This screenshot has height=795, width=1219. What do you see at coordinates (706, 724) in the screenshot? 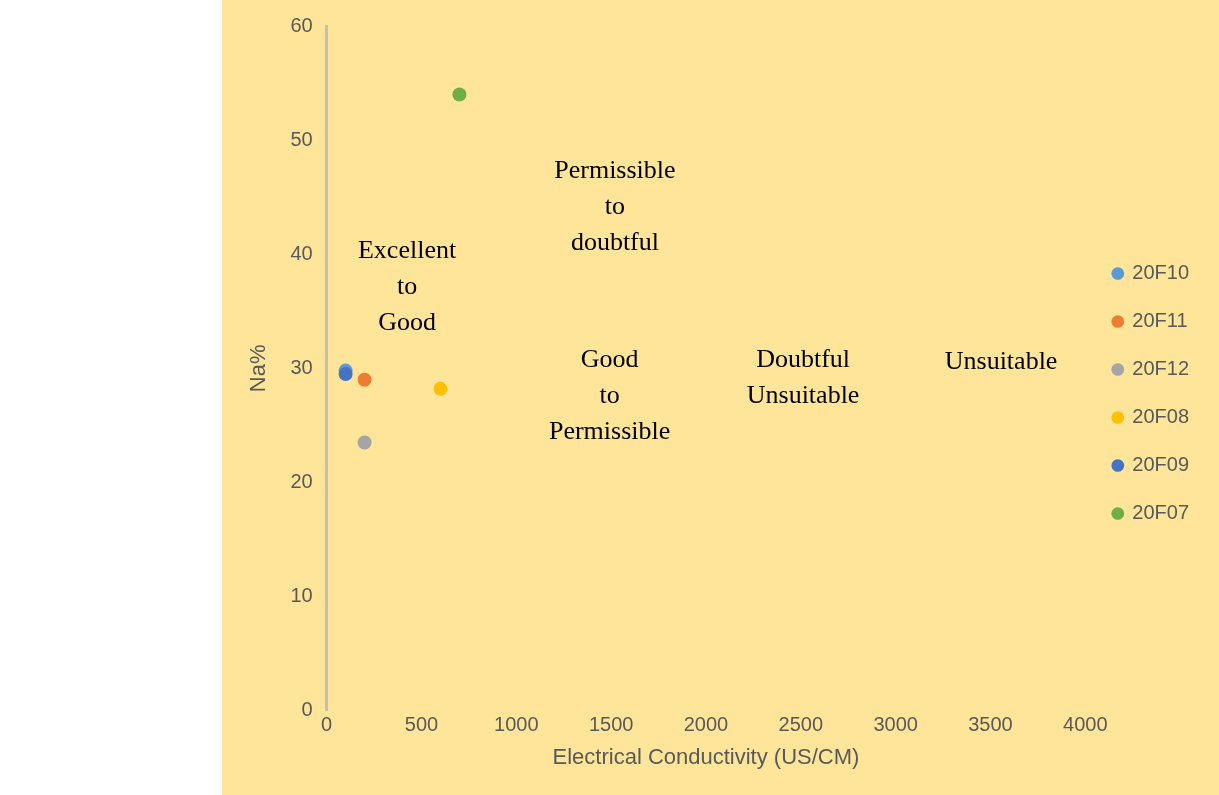
I see `x-tick-label: 2000` at bounding box center [706, 724].